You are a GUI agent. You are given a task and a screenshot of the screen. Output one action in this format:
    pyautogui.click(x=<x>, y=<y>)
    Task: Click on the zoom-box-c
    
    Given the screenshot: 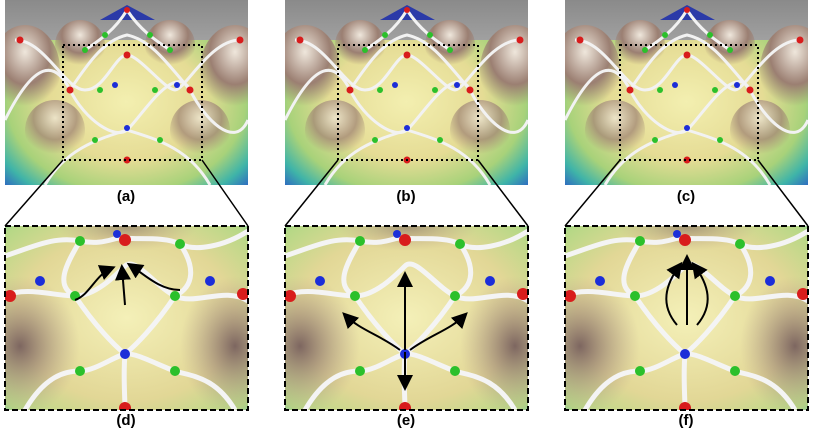 What is the action you would take?
    pyautogui.click(x=689, y=102)
    